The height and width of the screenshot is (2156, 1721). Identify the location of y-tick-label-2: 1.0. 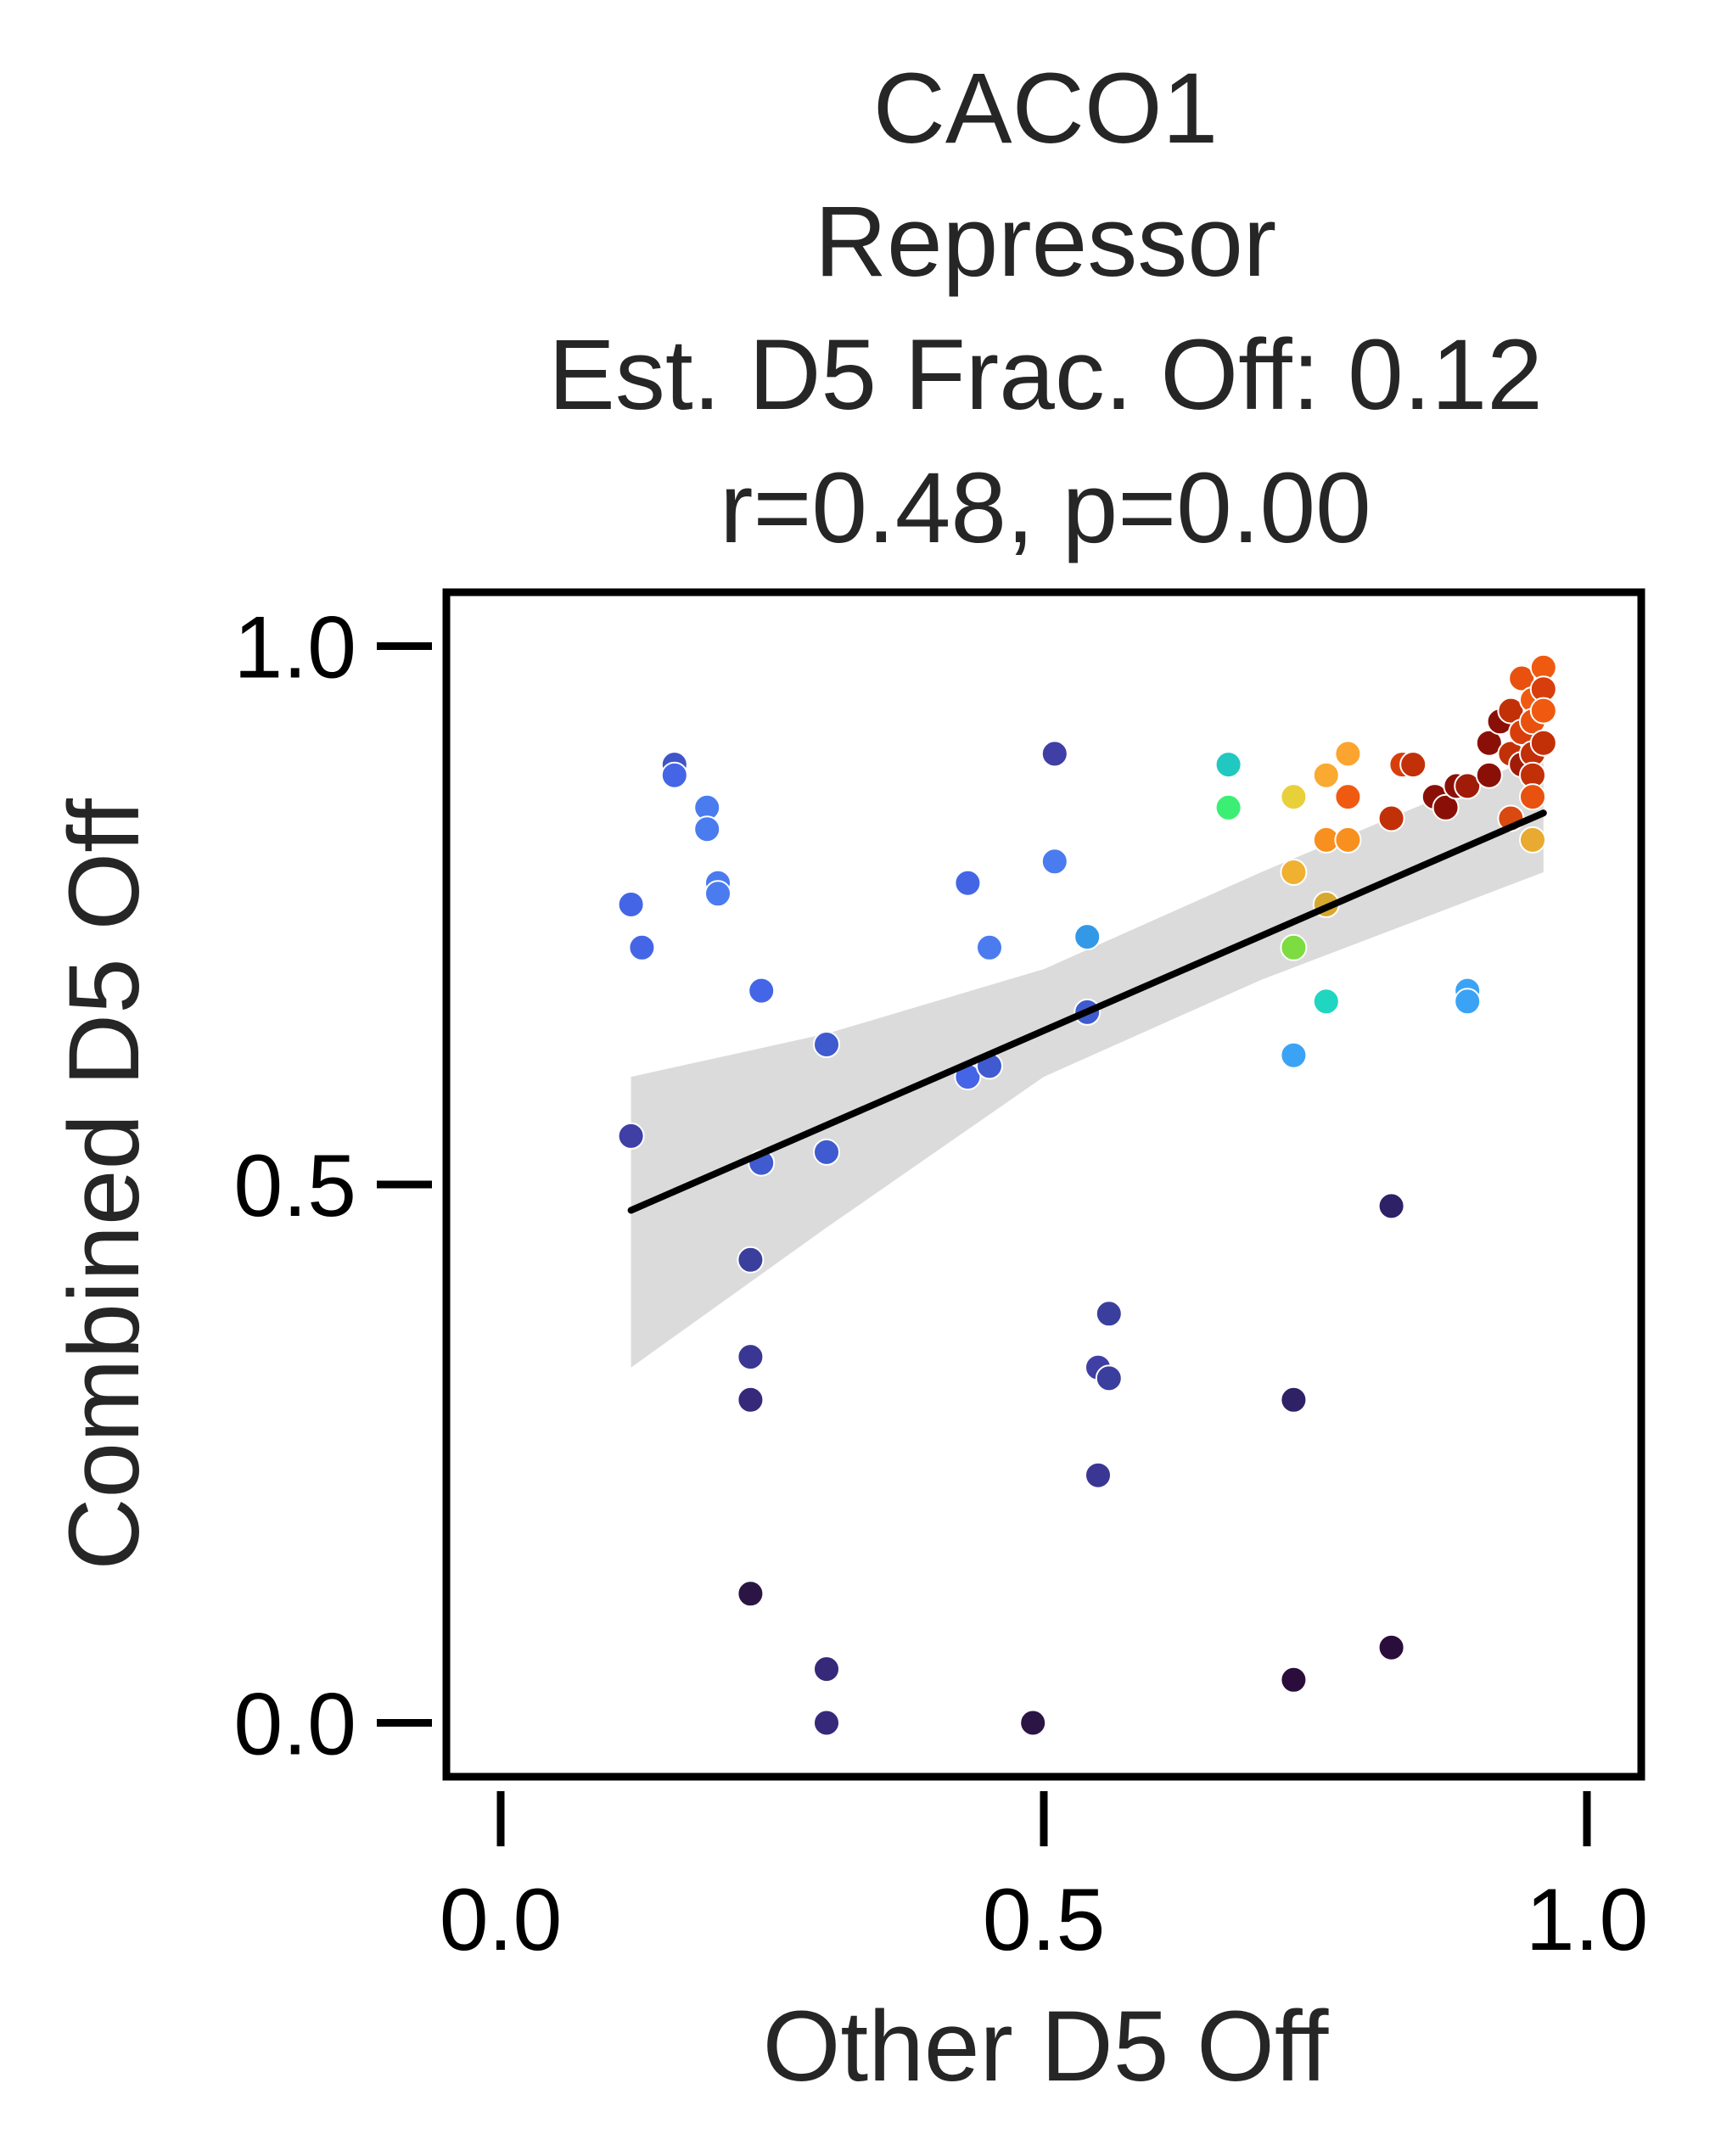
(294, 647).